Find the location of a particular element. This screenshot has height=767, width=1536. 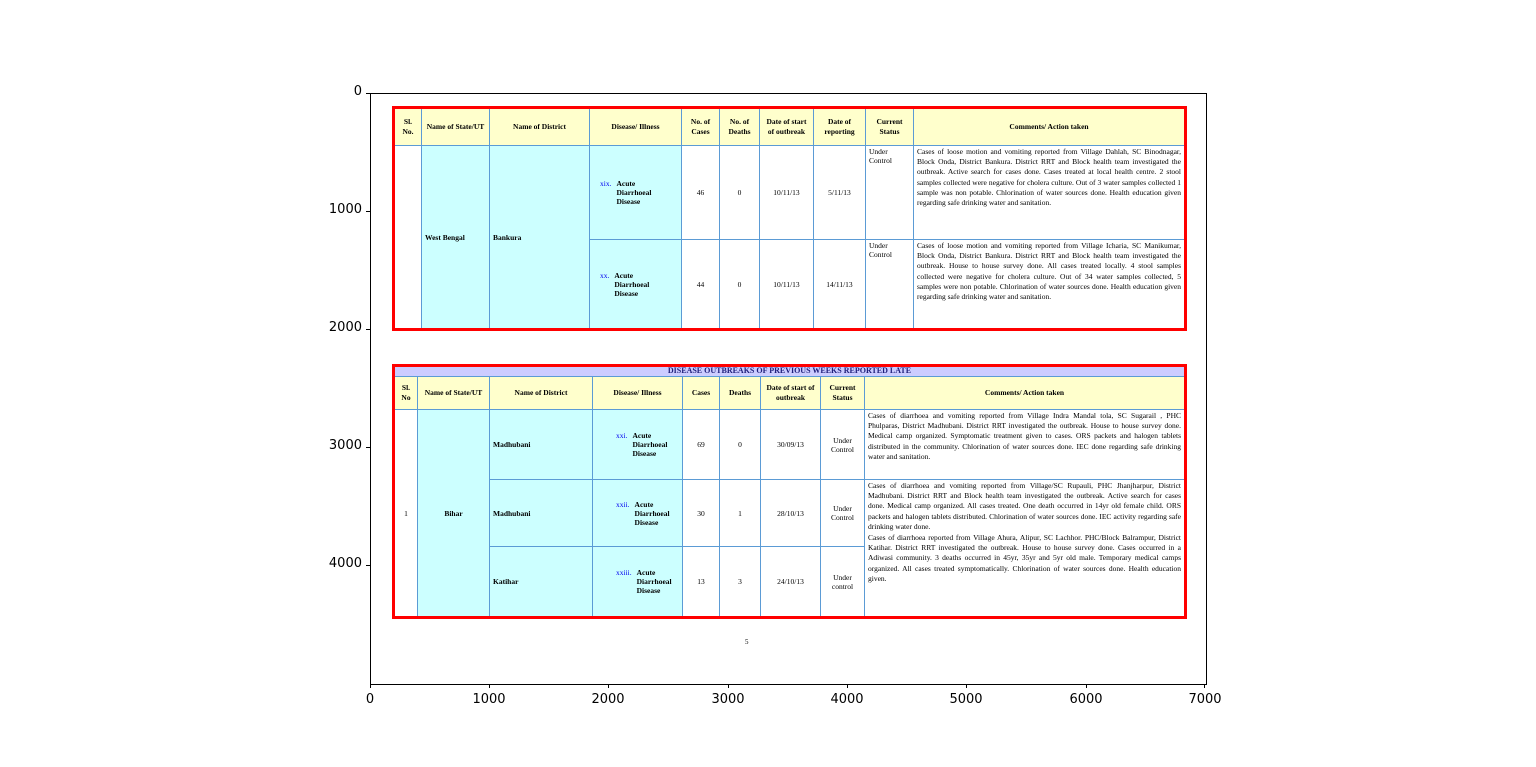

t2-header-status: Current Status is located at coordinates (842, 393).